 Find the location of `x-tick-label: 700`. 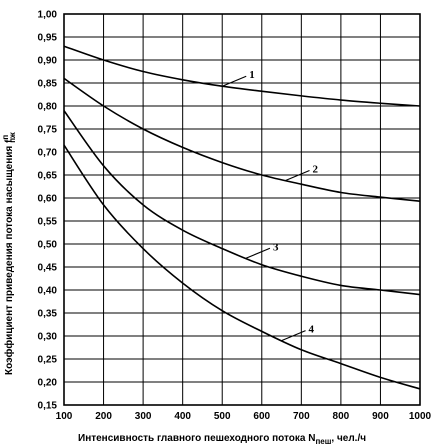

x-tick-label: 700 is located at coordinates (301, 416).